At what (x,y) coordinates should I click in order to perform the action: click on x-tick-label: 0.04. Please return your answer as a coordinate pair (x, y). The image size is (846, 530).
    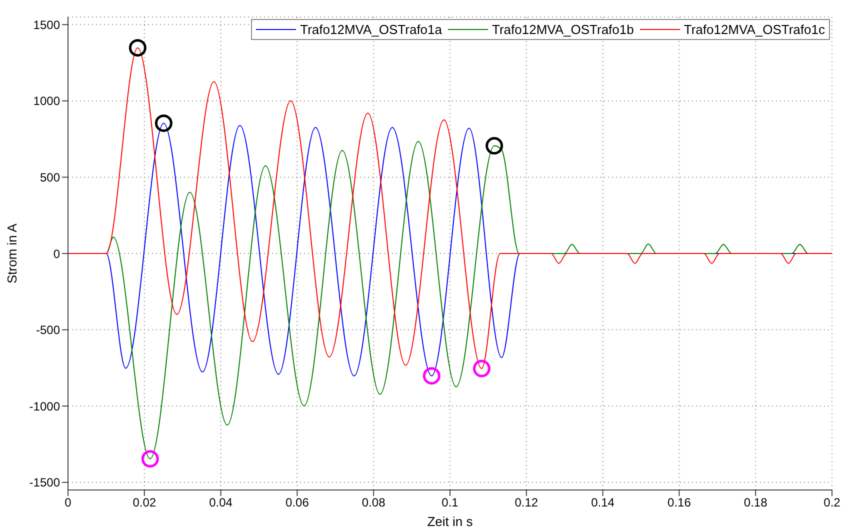
    Looking at the image, I should click on (221, 503).